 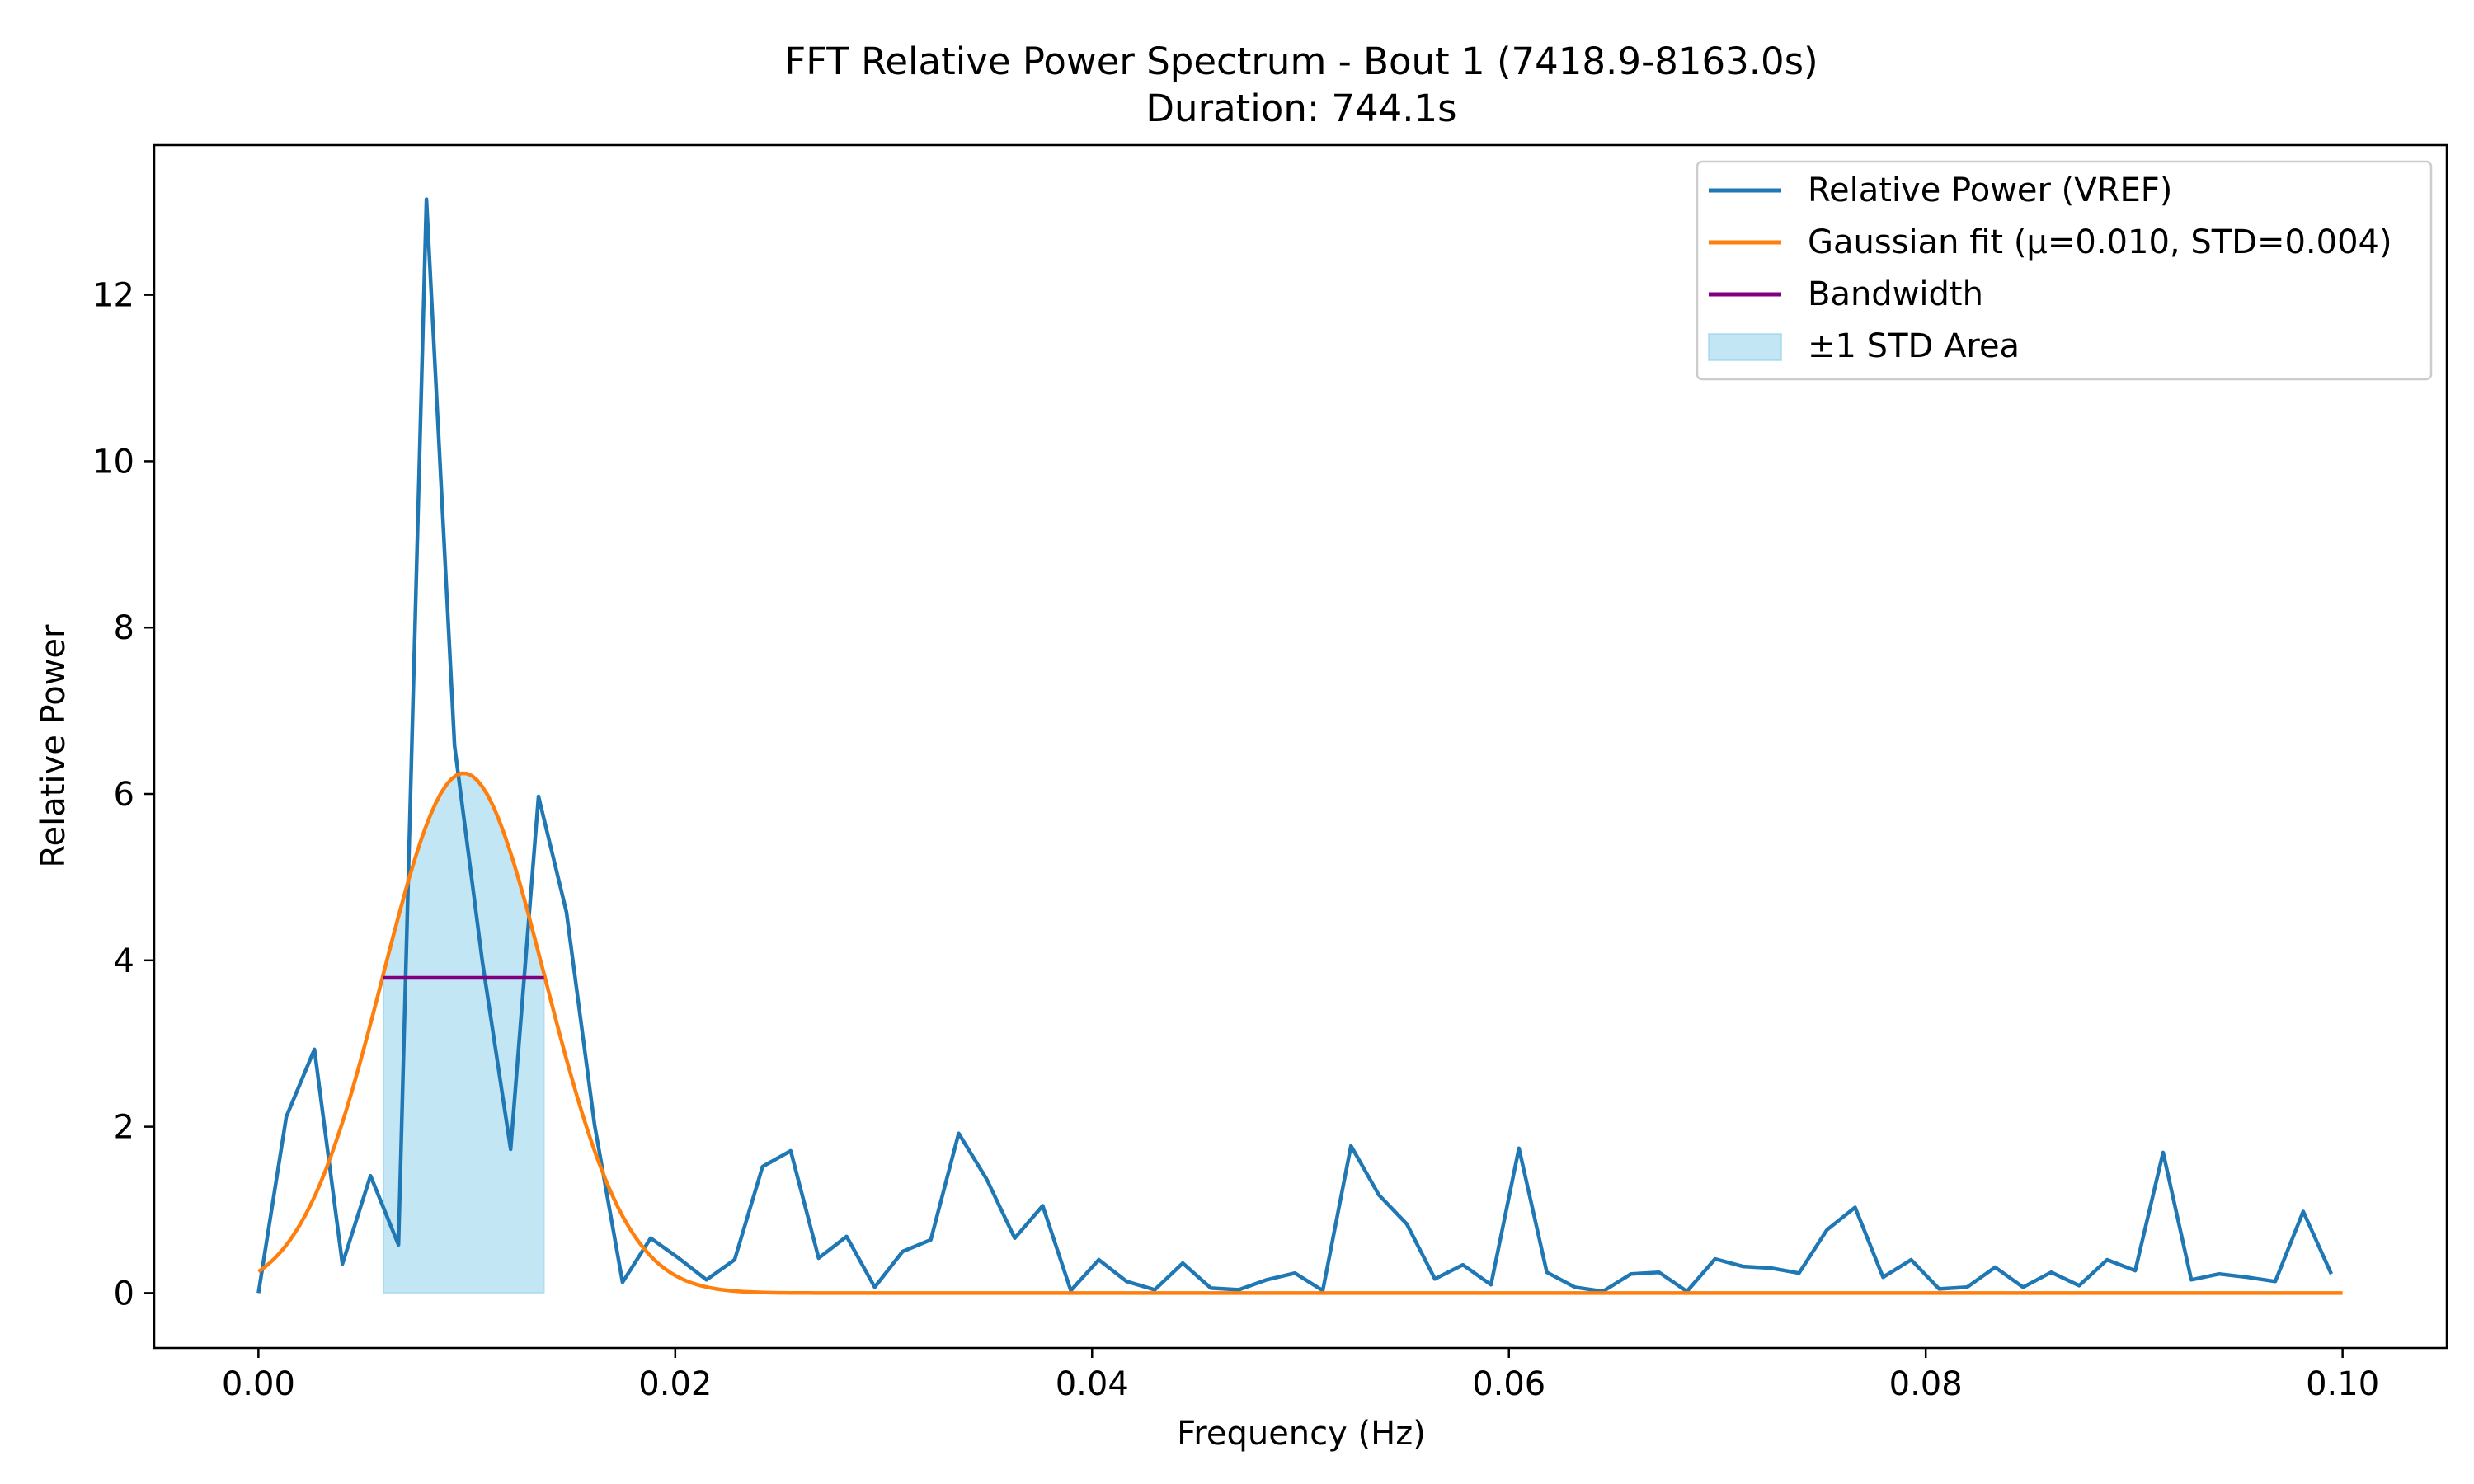 I want to click on legend-frame, so click(x=2064, y=270).